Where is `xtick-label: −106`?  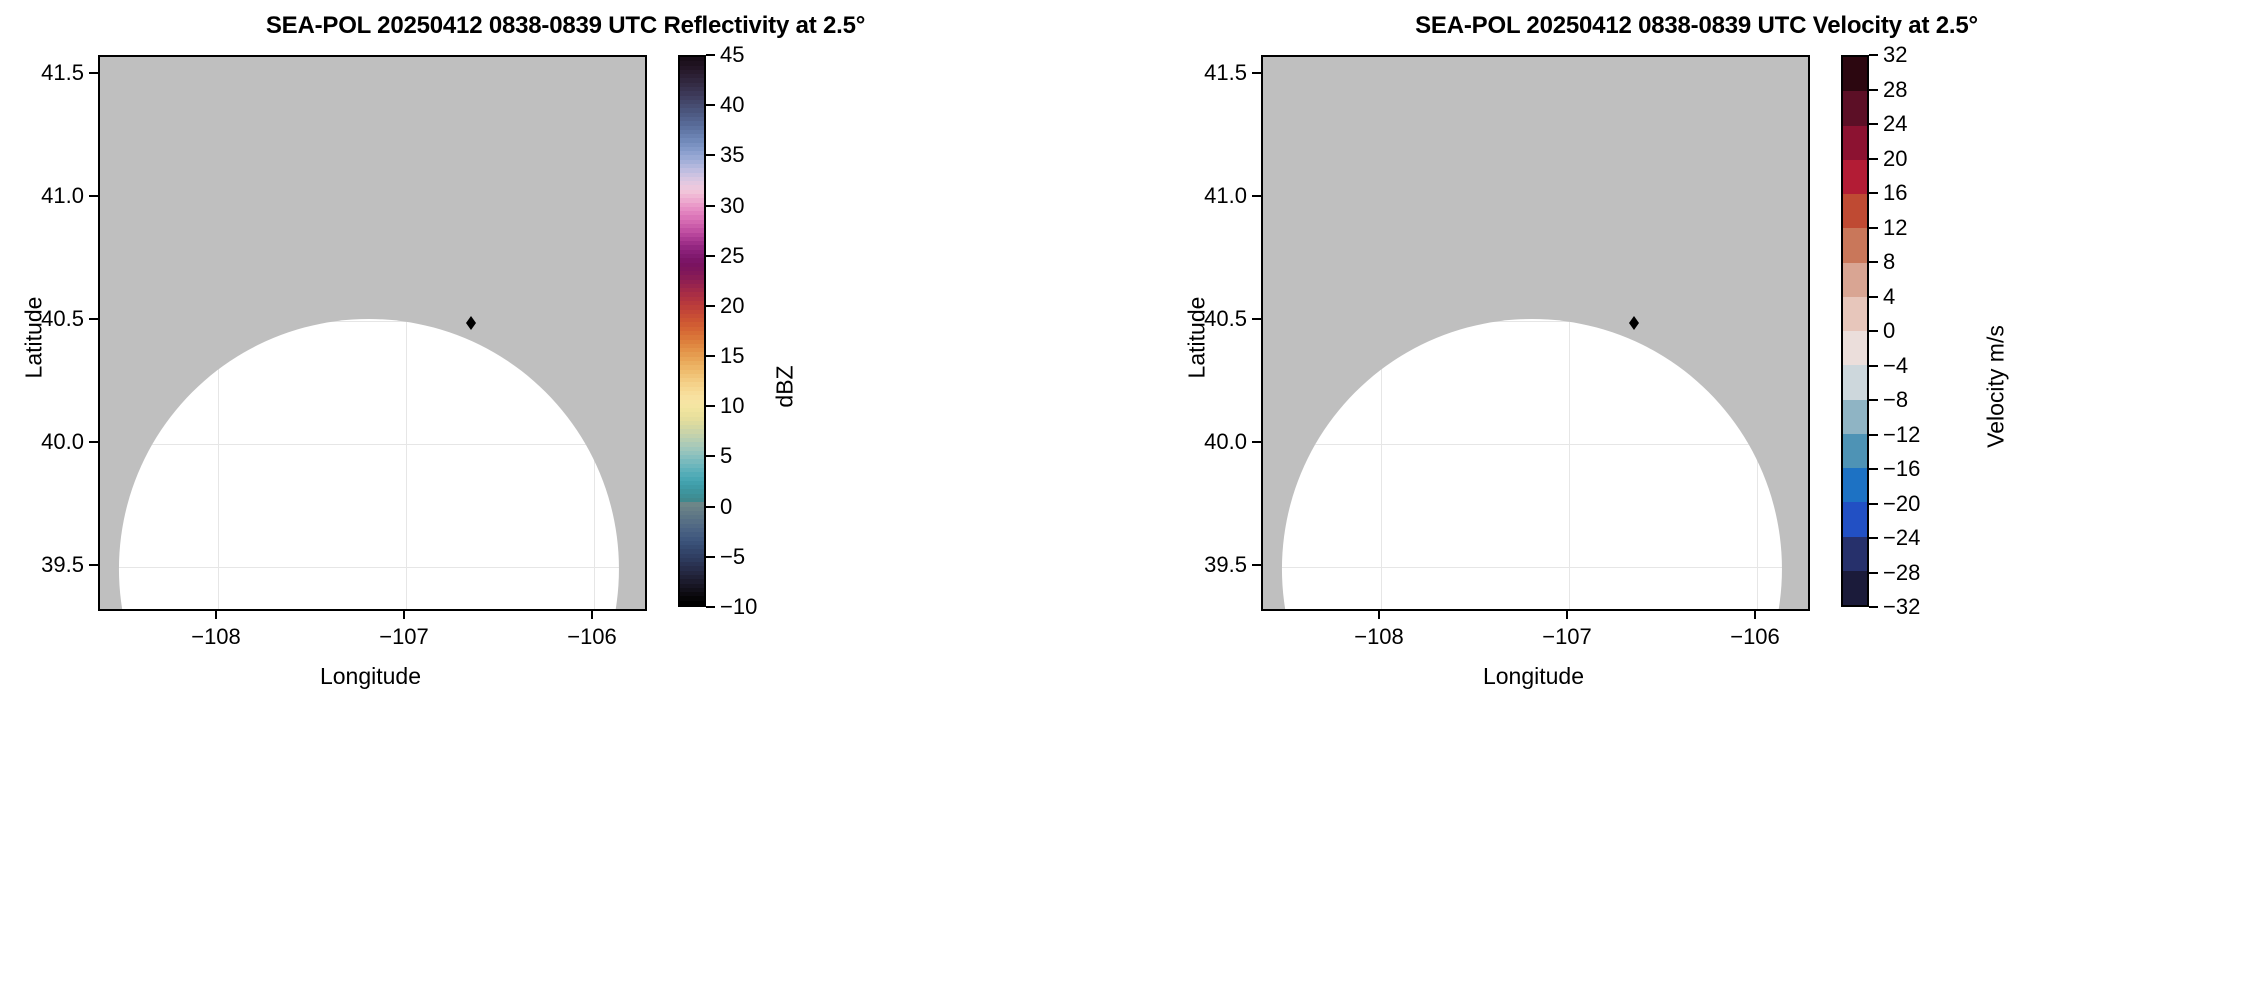
xtick-label: −106 is located at coordinates (592, 636).